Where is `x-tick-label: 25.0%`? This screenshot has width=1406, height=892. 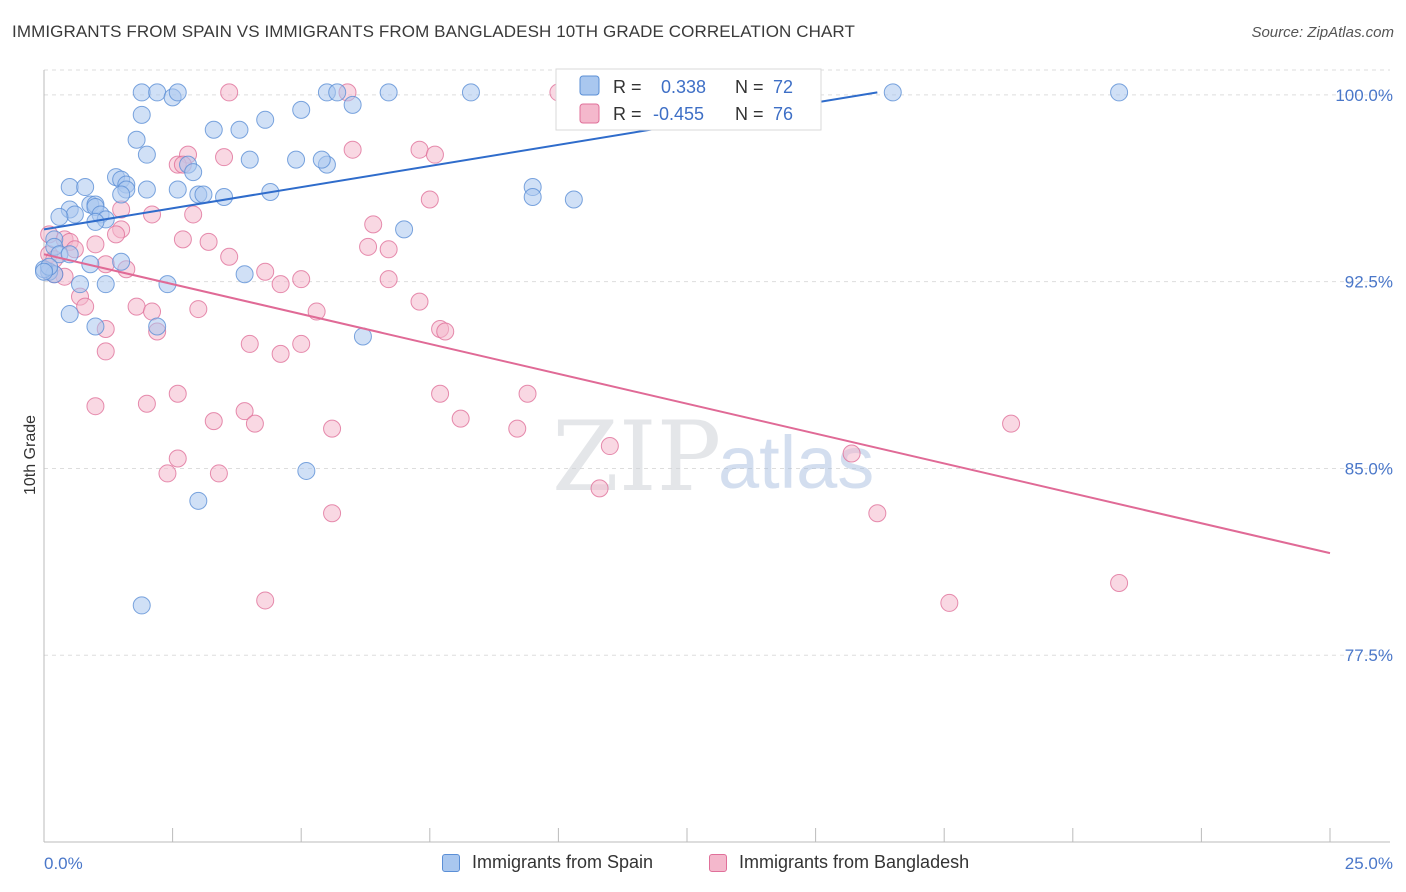
x-tick-label: 25.0% is located at coordinates (1369, 863).